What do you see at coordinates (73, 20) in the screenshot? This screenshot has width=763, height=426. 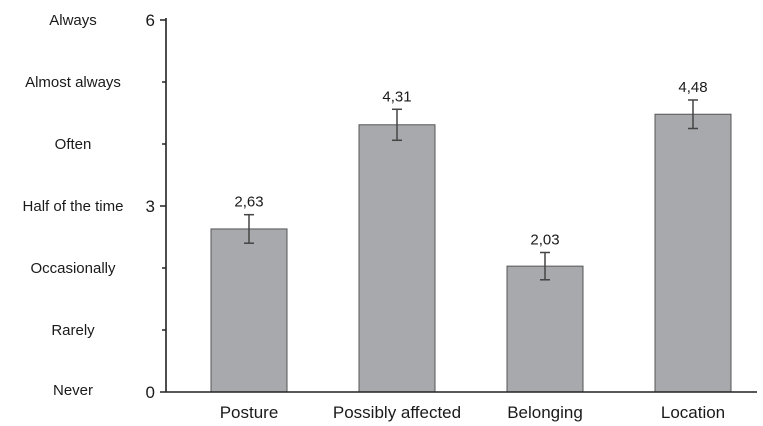 I see `y-frequency-label: Always` at bounding box center [73, 20].